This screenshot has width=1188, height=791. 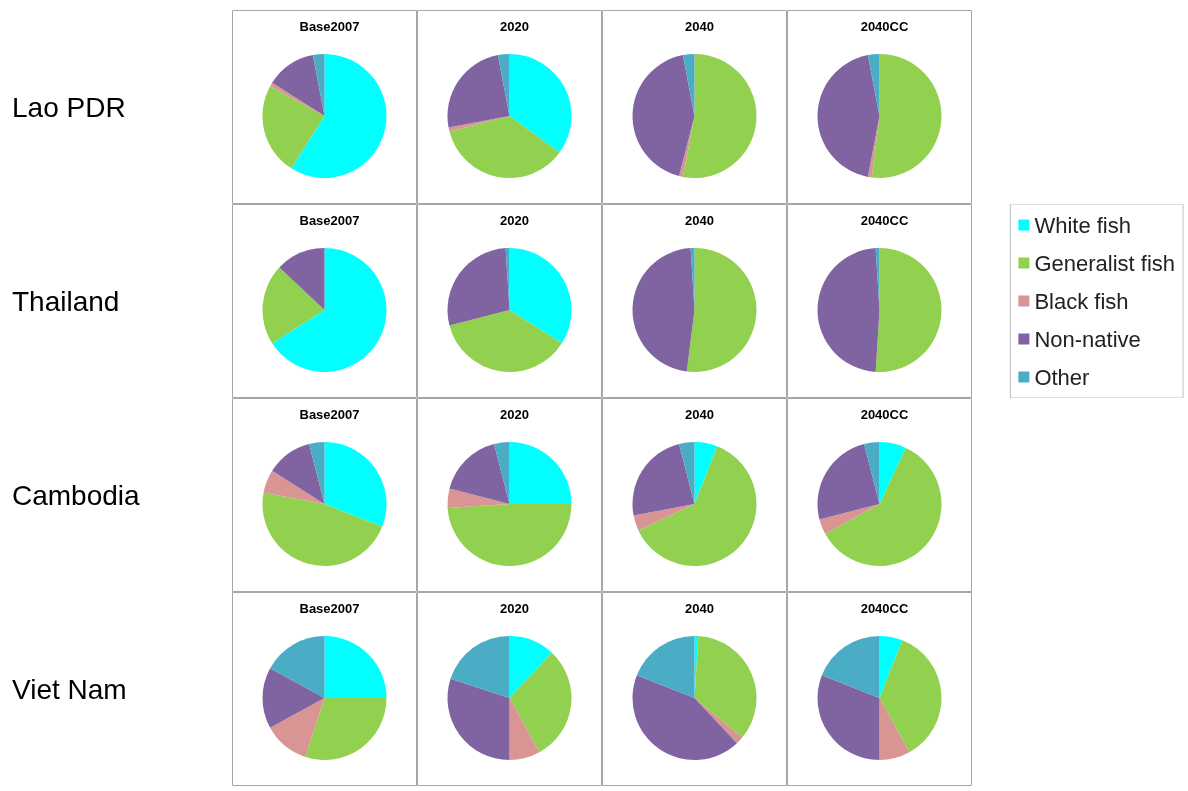 What do you see at coordinates (76, 495) in the screenshot?
I see `text: Cambodia` at bounding box center [76, 495].